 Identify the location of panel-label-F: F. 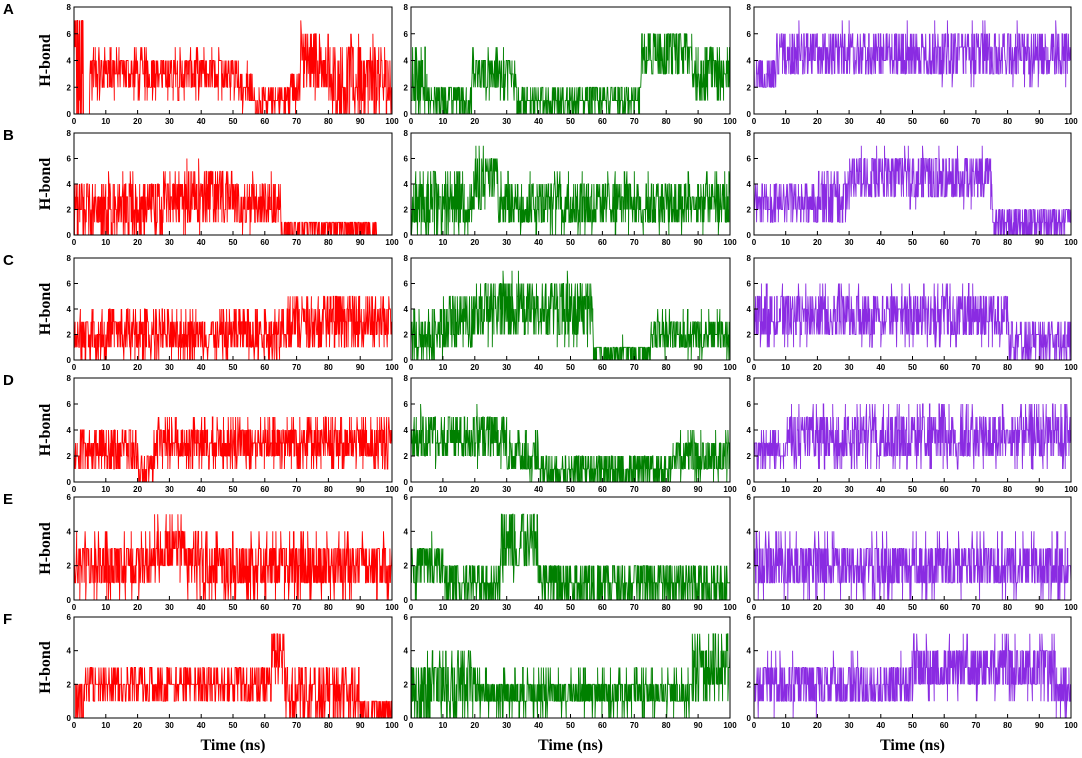
(7, 619).